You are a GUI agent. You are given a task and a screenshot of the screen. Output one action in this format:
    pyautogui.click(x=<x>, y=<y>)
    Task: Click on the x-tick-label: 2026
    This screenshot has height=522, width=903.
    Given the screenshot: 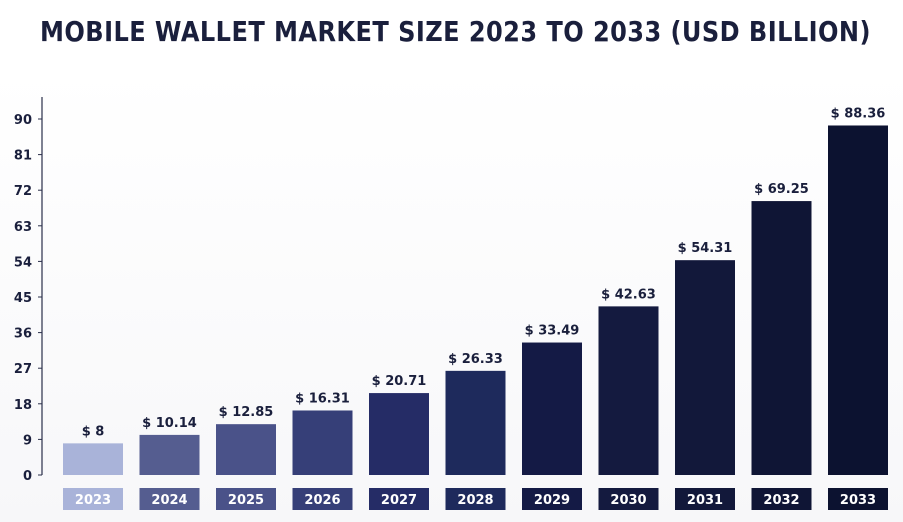 What is the action you would take?
    pyautogui.click(x=322, y=500)
    